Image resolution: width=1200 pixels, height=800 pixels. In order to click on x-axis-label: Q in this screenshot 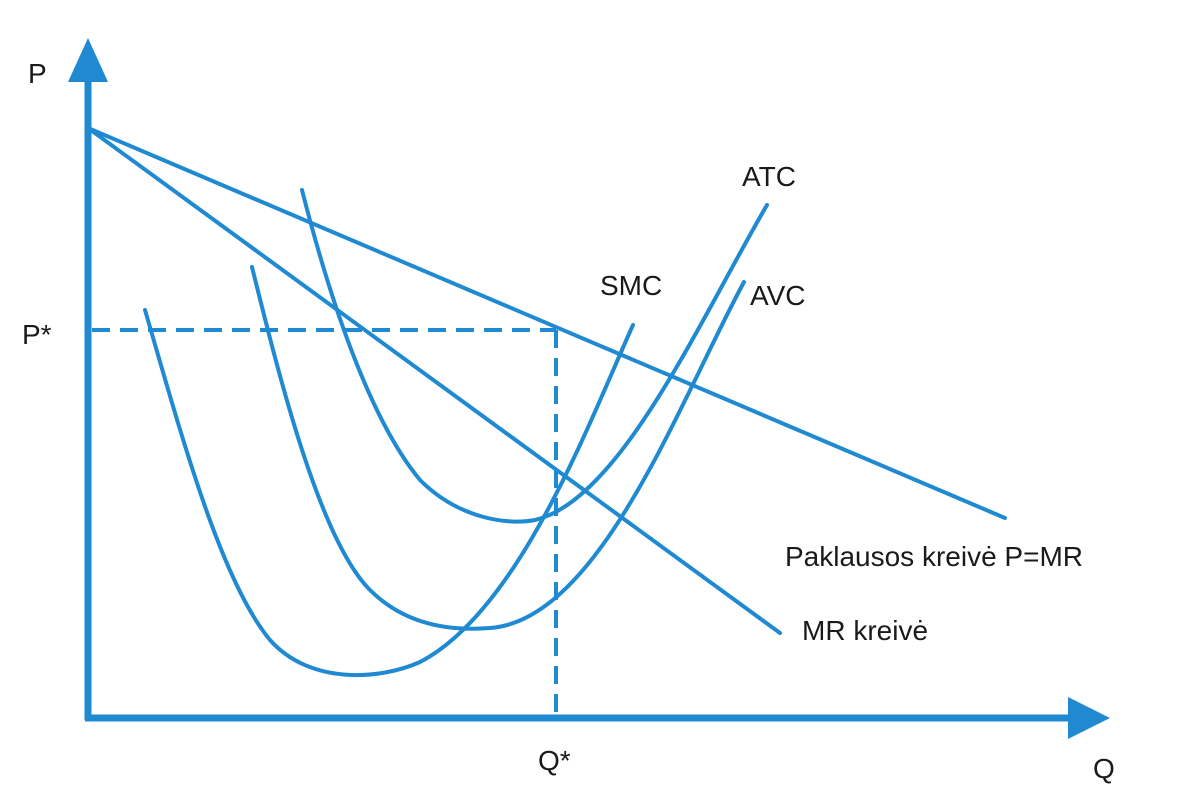, I will do `click(1104, 768)`.